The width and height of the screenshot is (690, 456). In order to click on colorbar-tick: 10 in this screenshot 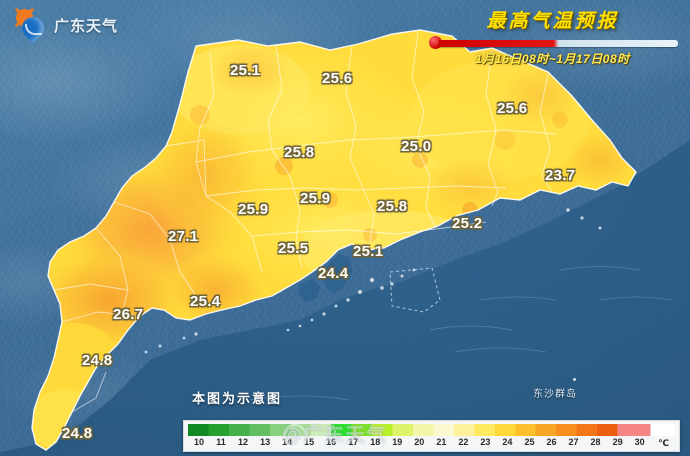, I will do `click(199, 442)`.